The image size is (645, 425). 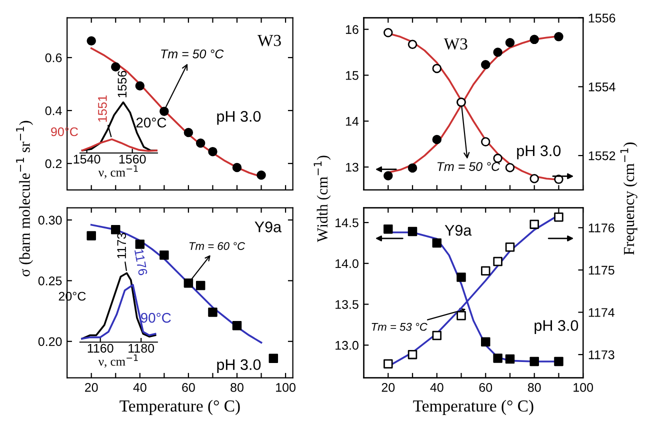 I want to click on annotation: 1176, so click(x=141, y=262).